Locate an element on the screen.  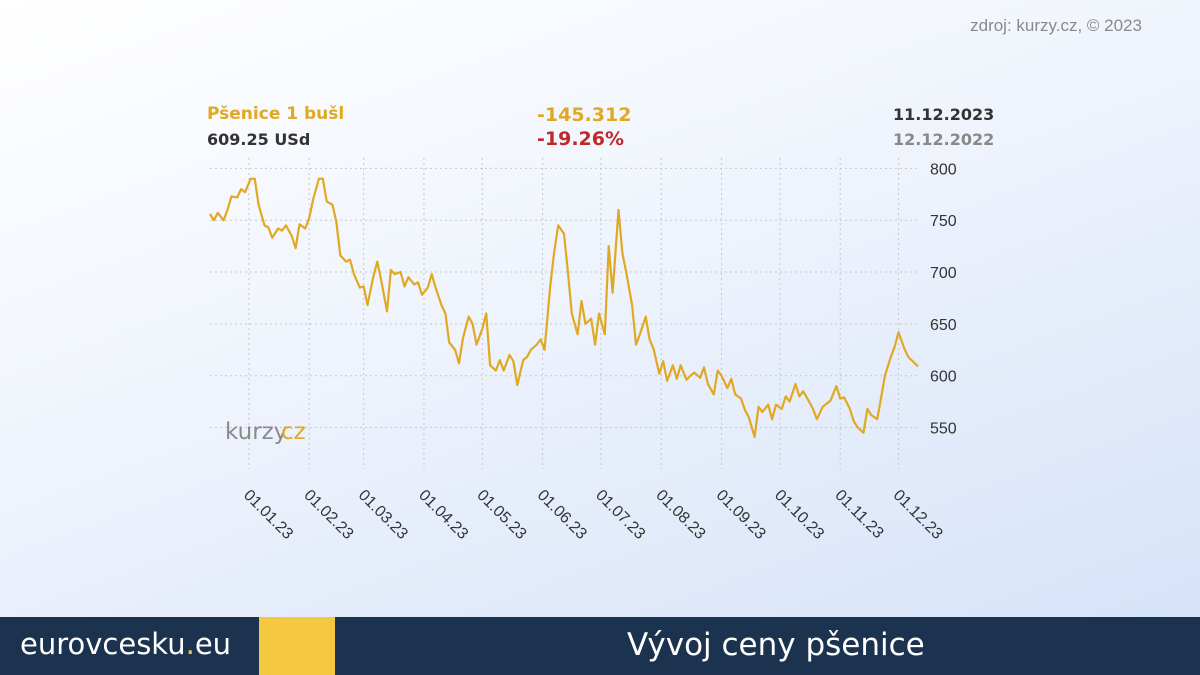
watermark-part1: kurzy is located at coordinates (256, 432).